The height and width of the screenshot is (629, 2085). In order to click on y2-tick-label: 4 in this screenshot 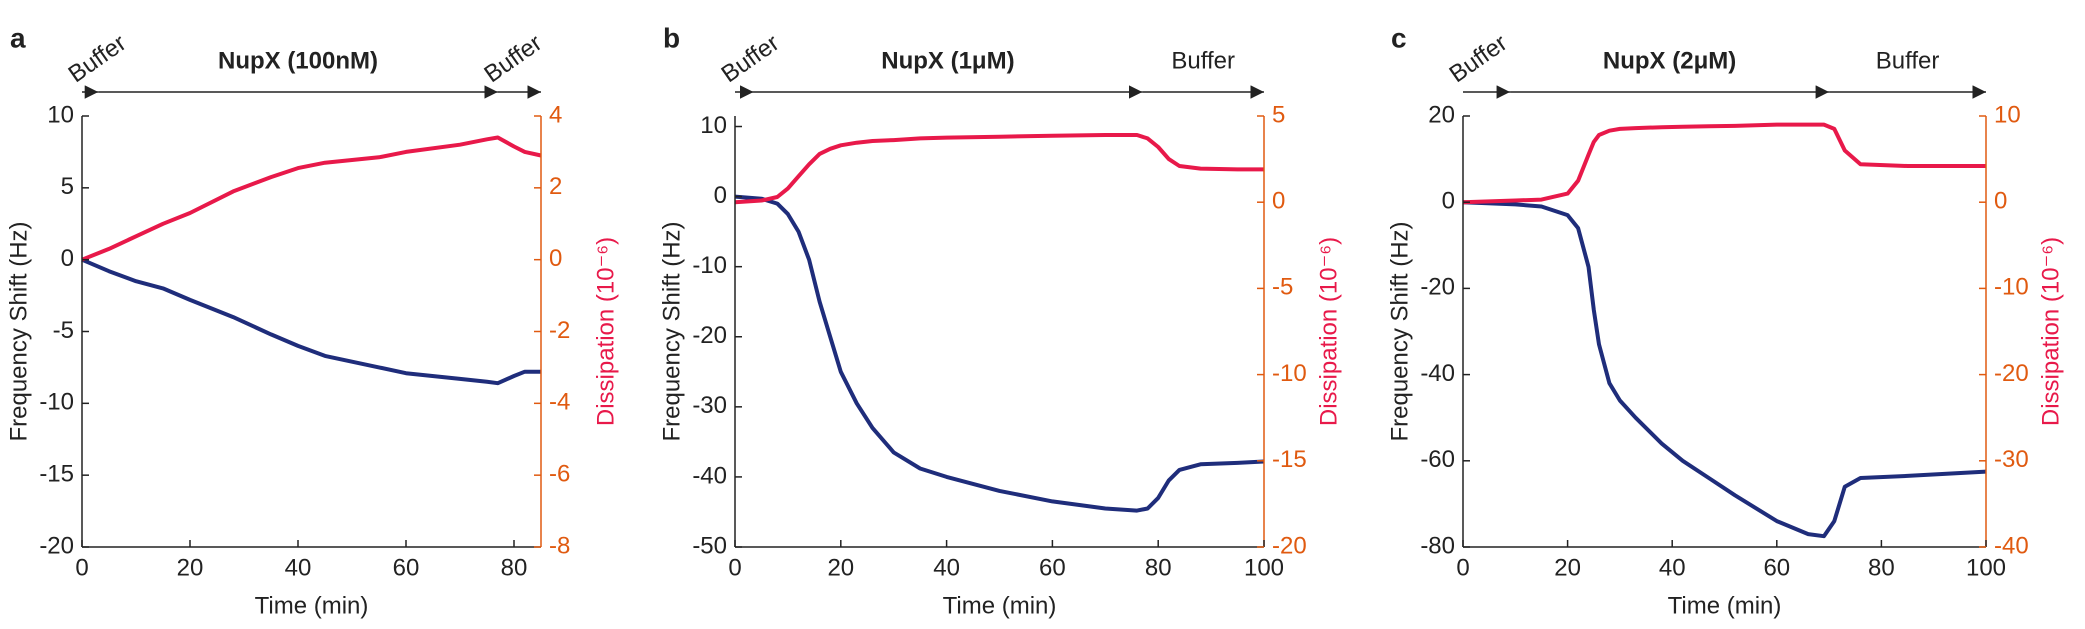, I will do `click(555, 114)`.